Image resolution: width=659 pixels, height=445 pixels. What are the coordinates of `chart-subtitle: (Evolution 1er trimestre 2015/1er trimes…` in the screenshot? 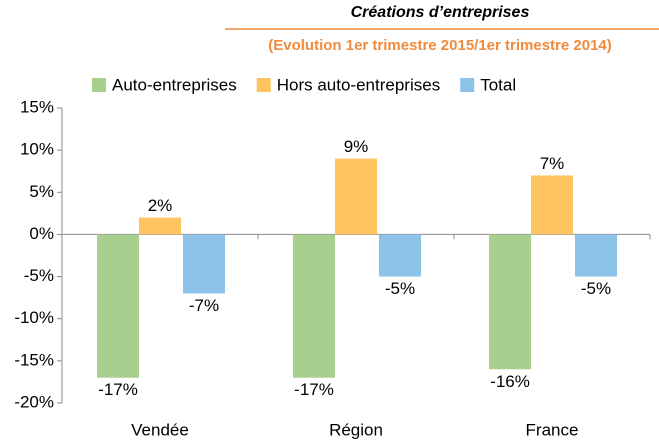 It's located at (440, 45).